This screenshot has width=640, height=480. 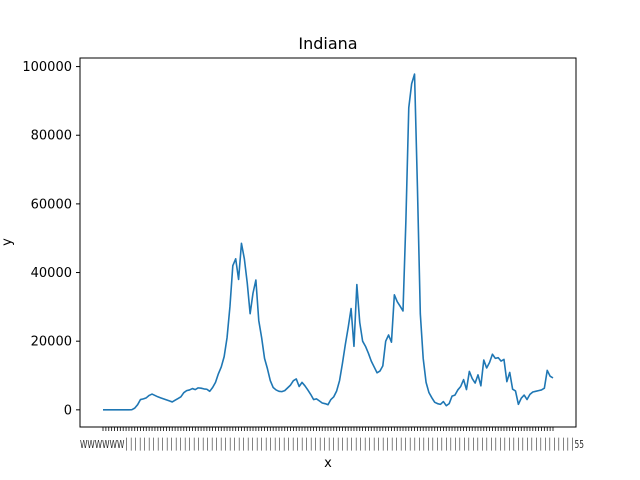 What do you see at coordinates (51, 204) in the screenshot?
I see `y-tick-label: 60000` at bounding box center [51, 204].